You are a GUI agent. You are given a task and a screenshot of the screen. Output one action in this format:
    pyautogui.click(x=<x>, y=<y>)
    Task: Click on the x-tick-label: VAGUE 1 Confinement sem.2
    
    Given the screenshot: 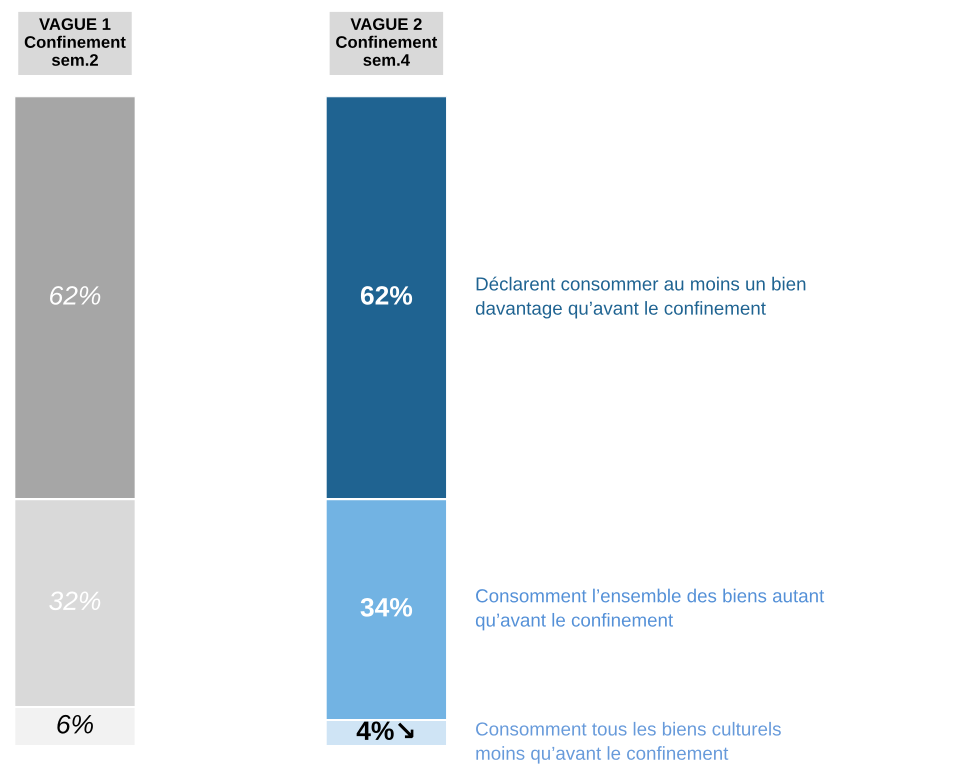 What is the action you would take?
    pyautogui.click(x=75, y=42)
    